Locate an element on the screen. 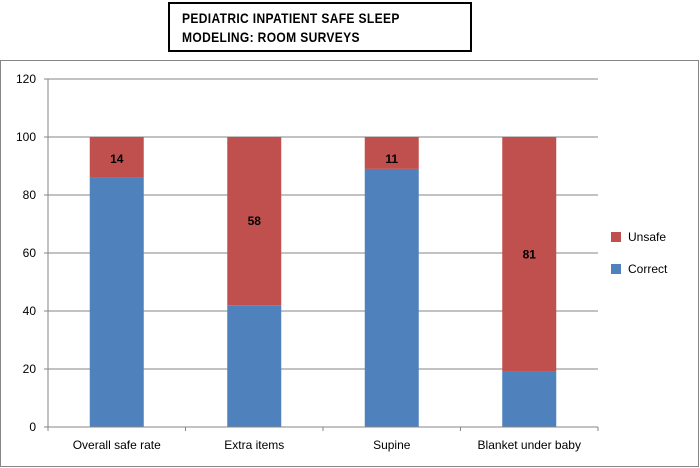  category-label: Blanket under baby is located at coordinates (529, 445).